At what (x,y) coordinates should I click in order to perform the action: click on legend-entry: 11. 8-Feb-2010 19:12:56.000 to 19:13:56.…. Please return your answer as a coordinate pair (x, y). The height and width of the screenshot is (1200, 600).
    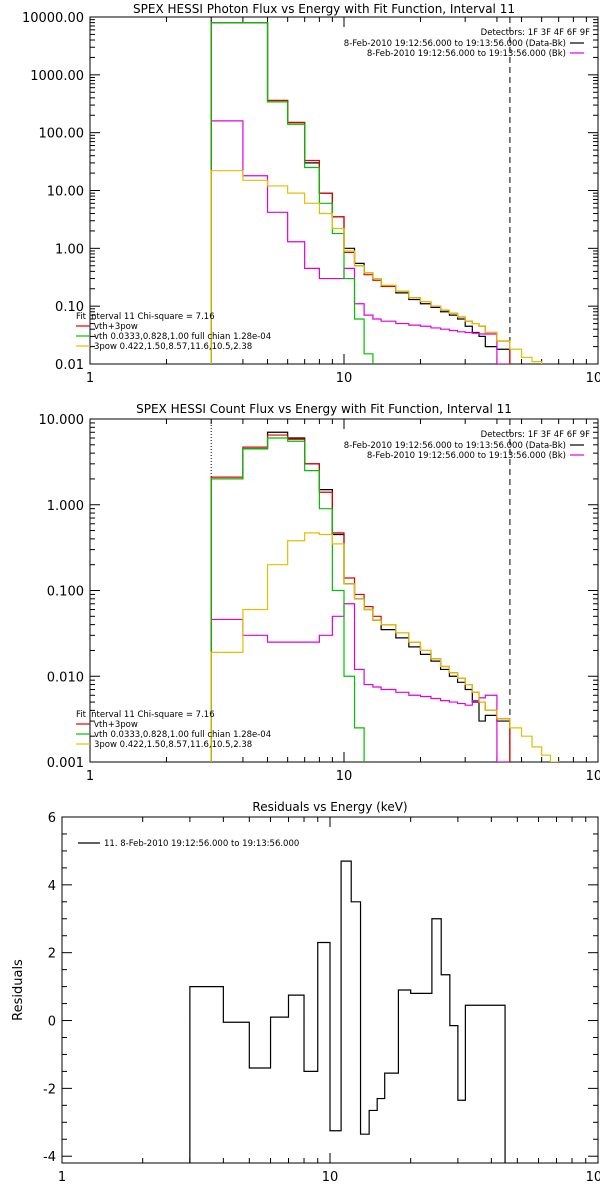
    Looking at the image, I should click on (201, 844).